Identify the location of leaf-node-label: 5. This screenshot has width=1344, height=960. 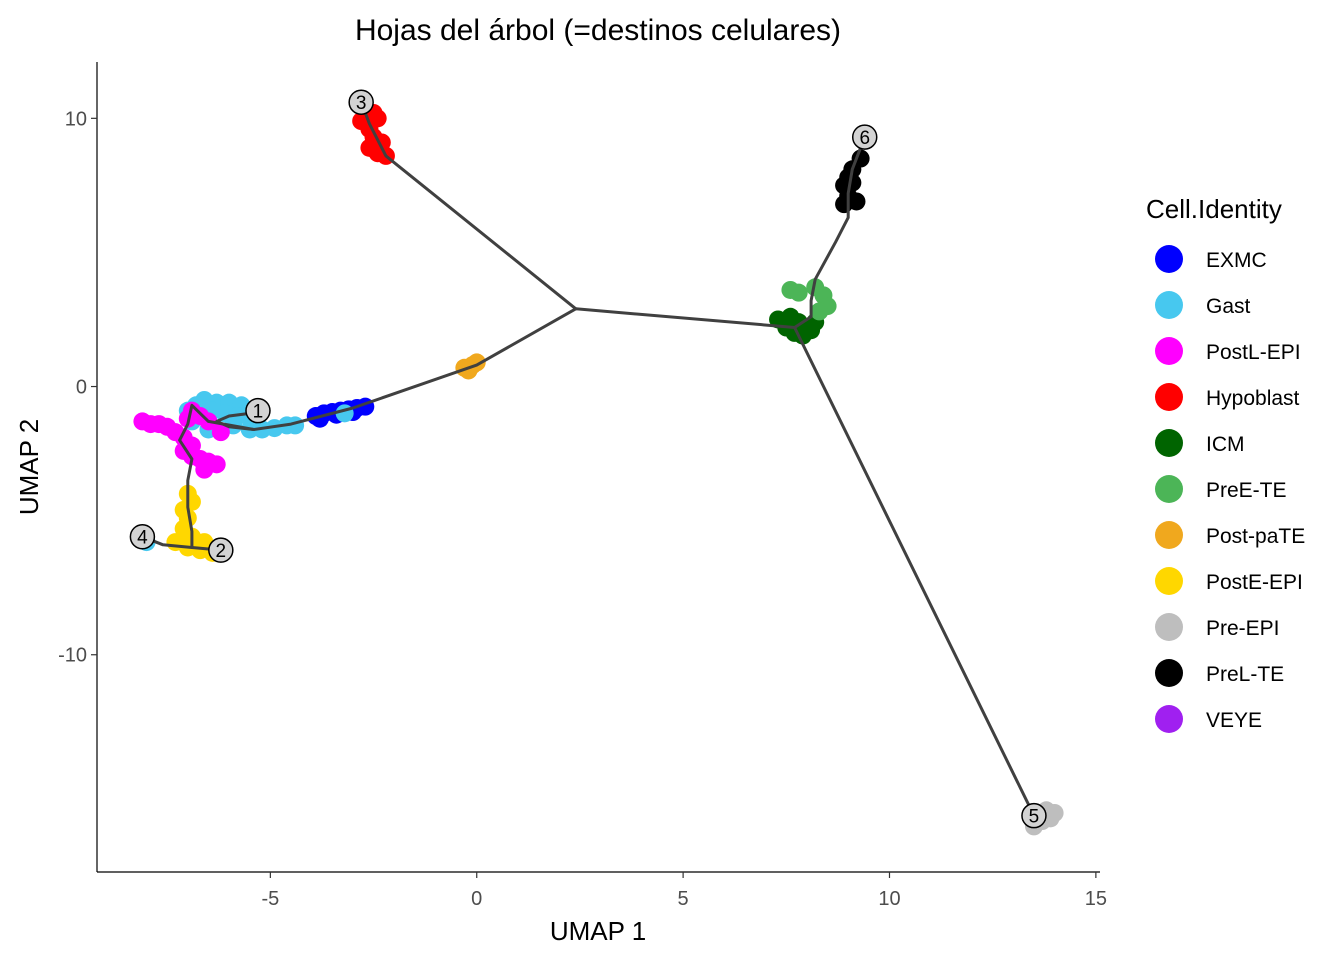
(1034, 817).